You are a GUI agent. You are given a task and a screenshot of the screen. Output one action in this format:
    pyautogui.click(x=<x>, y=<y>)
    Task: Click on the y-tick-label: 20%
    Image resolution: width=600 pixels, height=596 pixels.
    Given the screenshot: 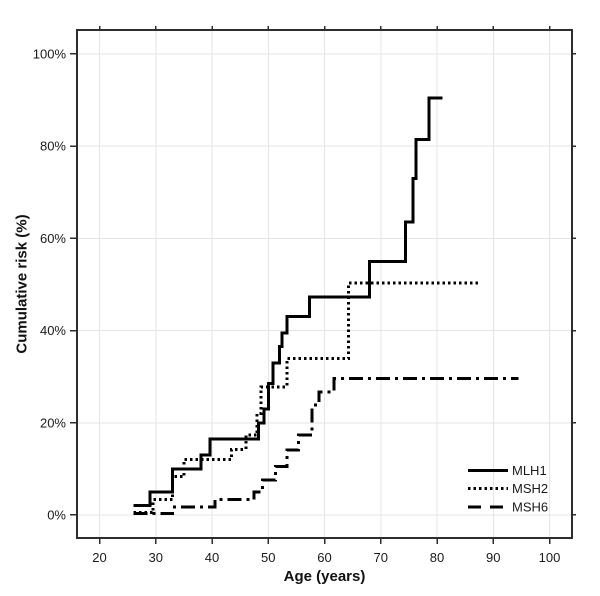 What is the action you would take?
    pyautogui.click(x=53, y=422)
    